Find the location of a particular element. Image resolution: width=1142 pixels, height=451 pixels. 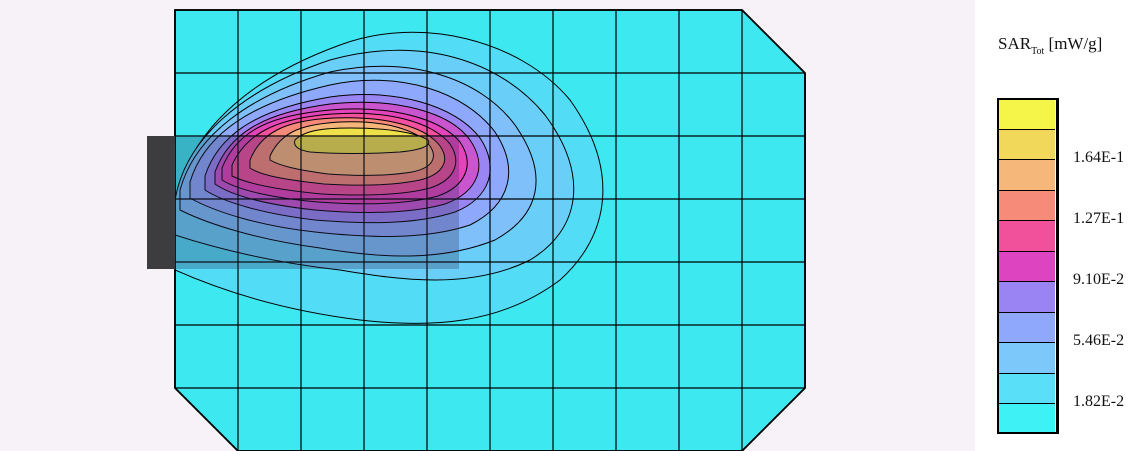

colorbar-title-sub: Tot is located at coordinates (1038, 51).